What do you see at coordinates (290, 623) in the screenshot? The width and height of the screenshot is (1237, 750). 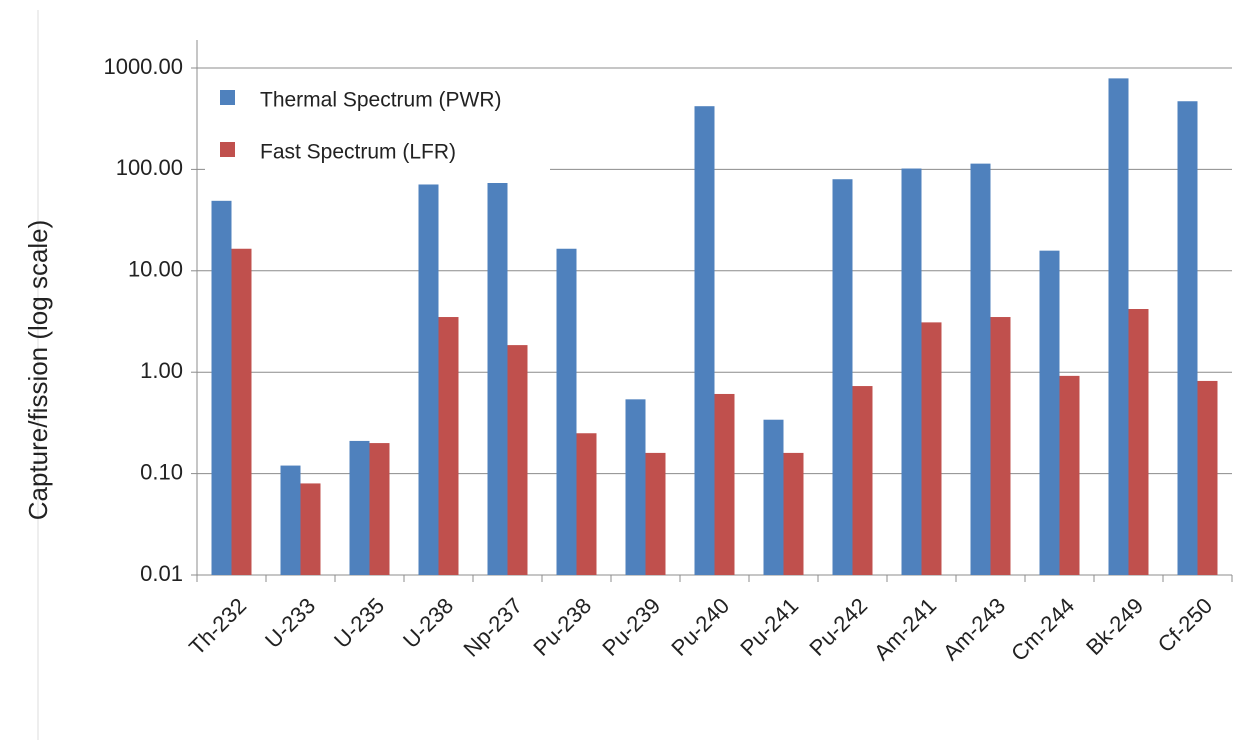 I see `x-tick-label: U-233` at bounding box center [290, 623].